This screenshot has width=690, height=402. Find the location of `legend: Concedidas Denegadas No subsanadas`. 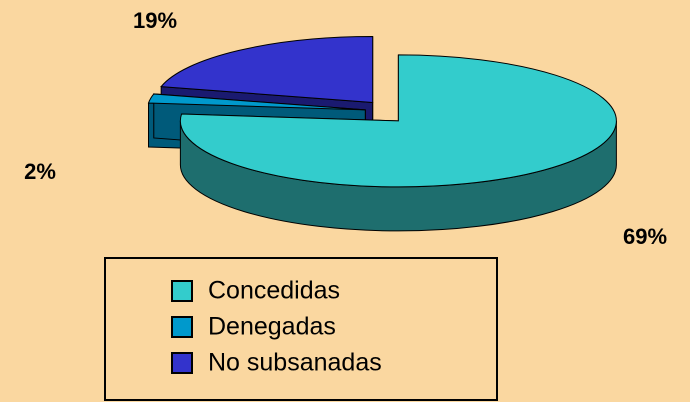

legend: Concedidas Denegadas No subsanadas is located at coordinates (276, 327).